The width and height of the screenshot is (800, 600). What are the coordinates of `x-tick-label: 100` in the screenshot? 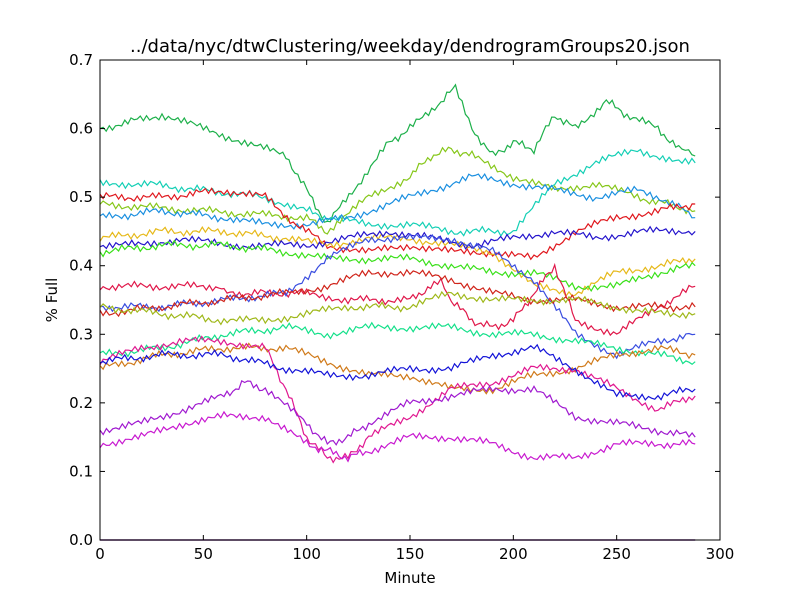 It's located at (306, 554).